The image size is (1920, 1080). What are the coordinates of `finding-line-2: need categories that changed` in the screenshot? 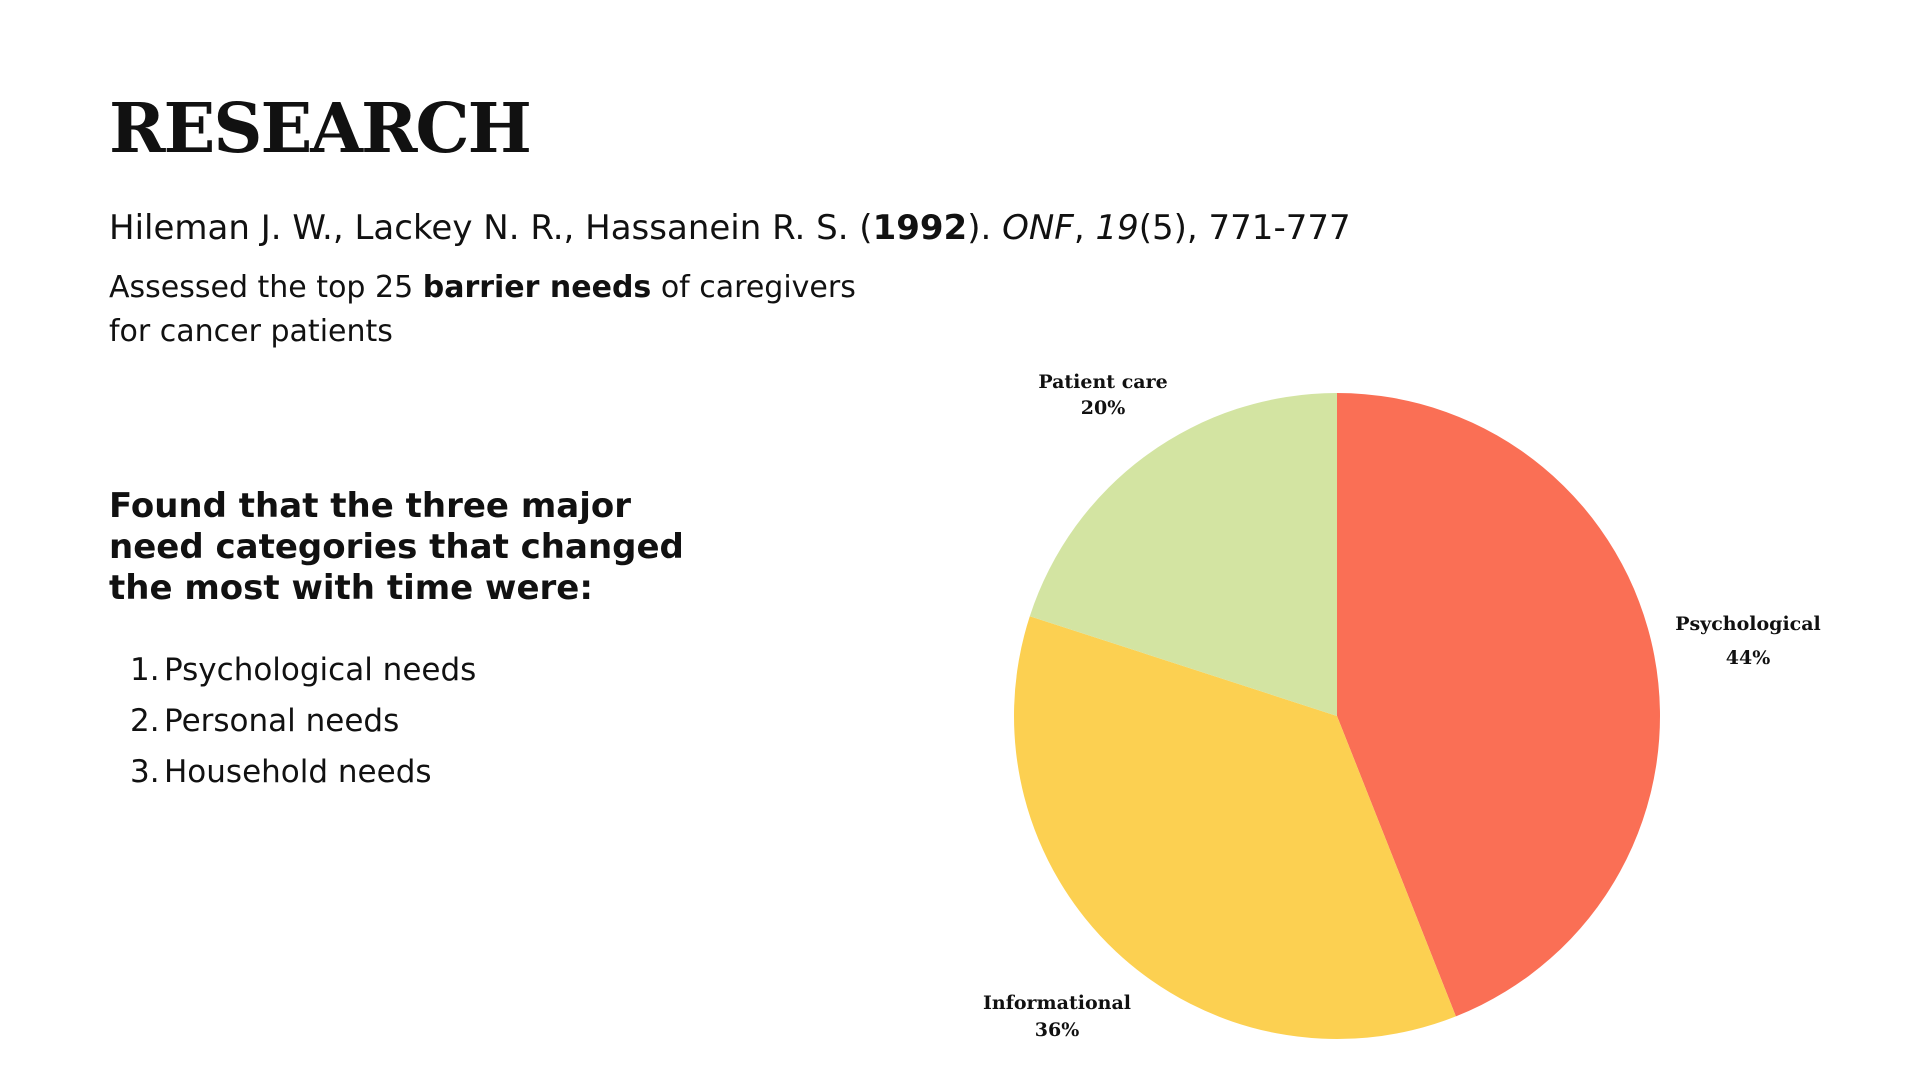 It's located at (396, 547).